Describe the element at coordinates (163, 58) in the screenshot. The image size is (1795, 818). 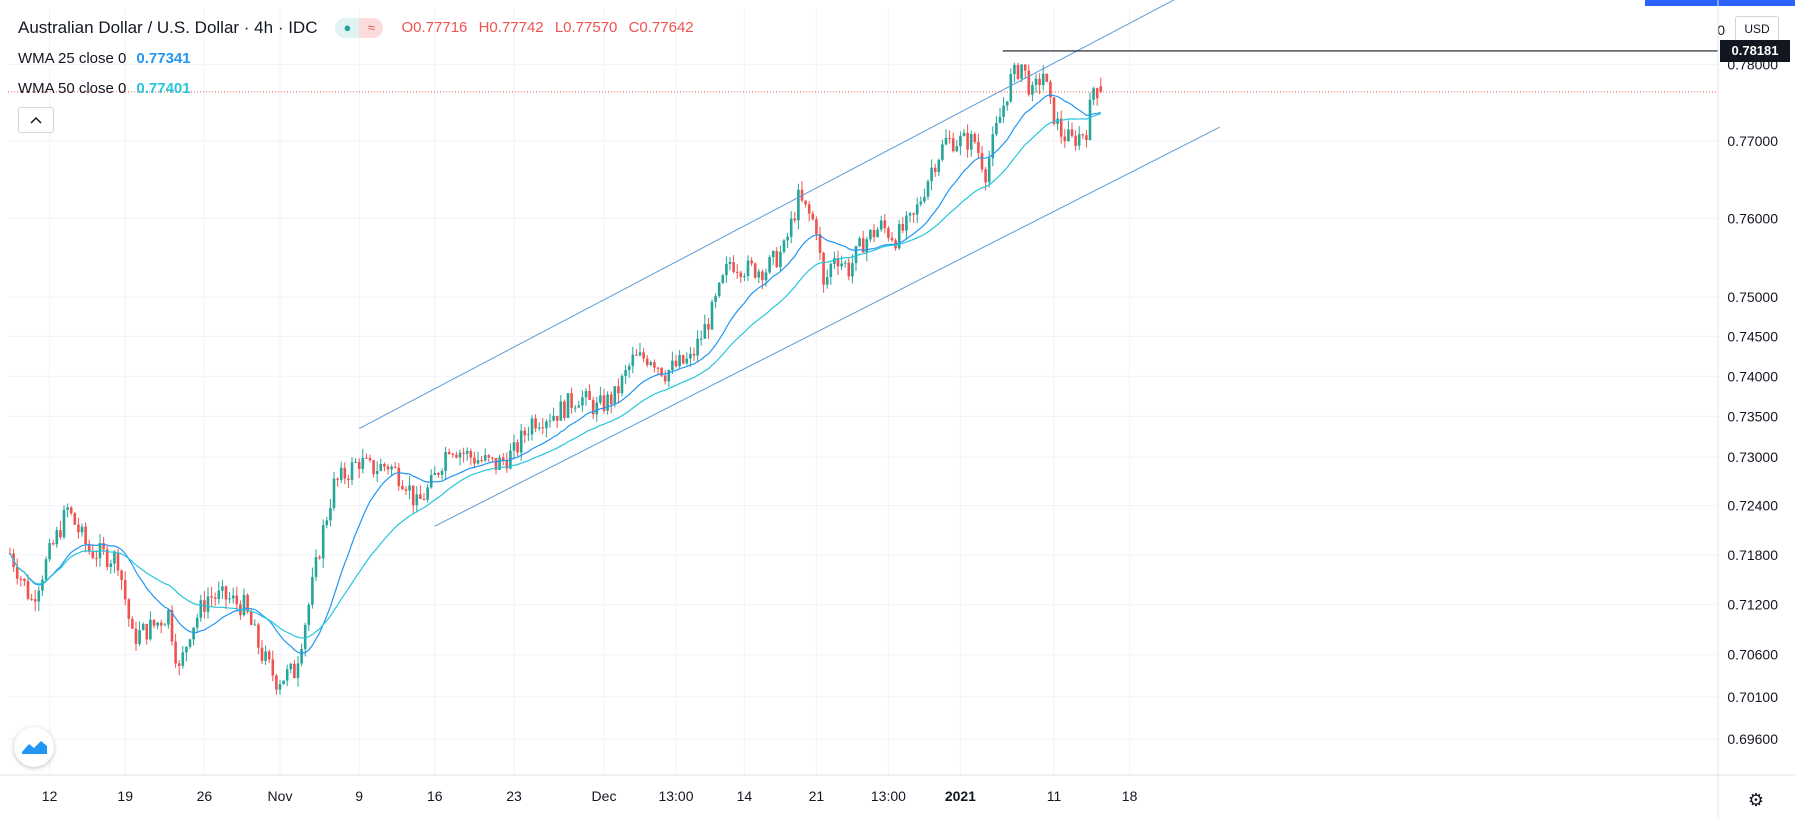
I see `wma25-value: 0.77341` at that location.